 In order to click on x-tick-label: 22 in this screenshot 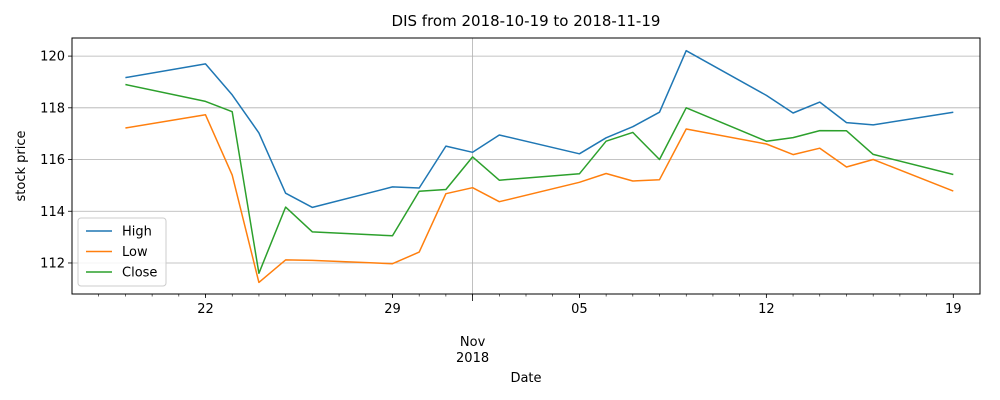, I will do `click(205, 309)`.